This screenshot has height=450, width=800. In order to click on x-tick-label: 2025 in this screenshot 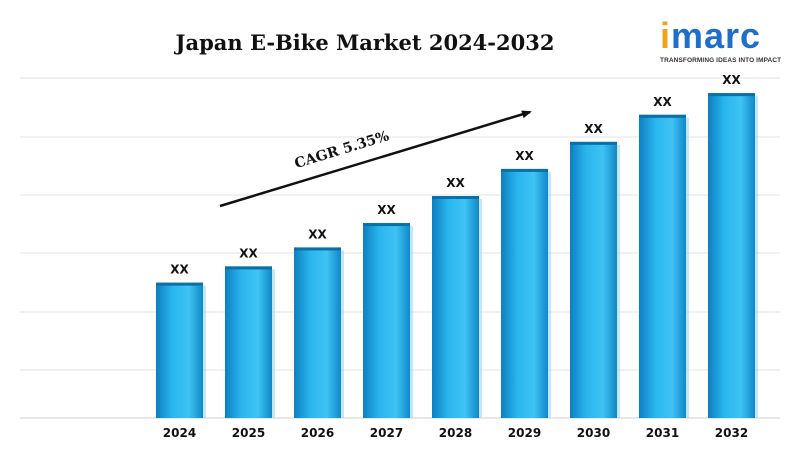, I will do `click(248, 433)`.